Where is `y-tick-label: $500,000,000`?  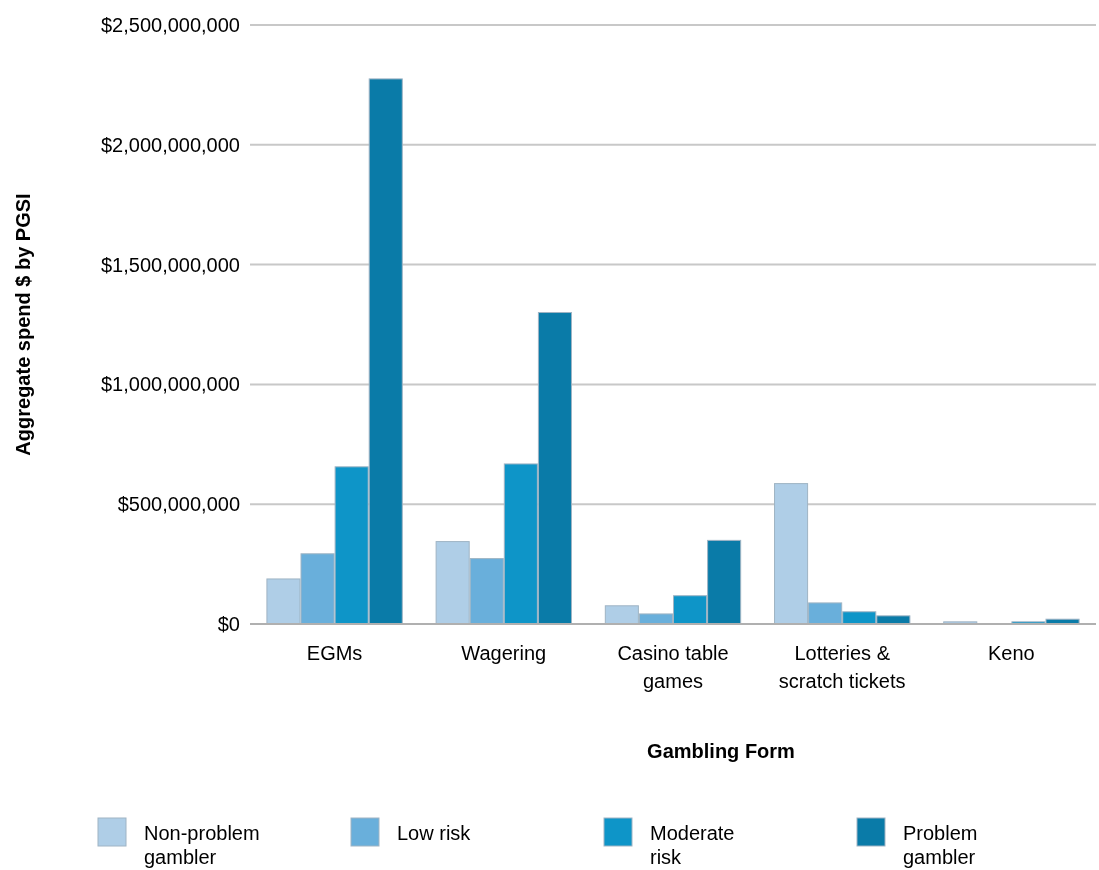
y-tick-label: $500,000,000 is located at coordinates (178, 504).